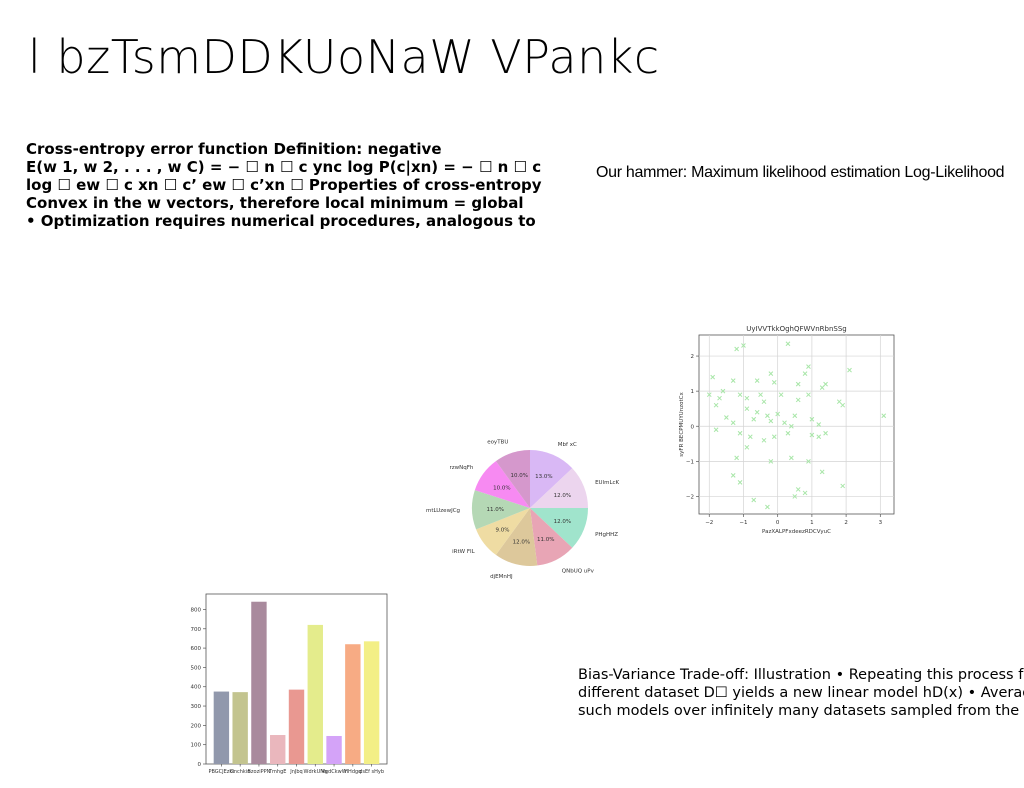 Image resolution: width=1024 pixels, height=788 pixels. I want to click on pie-slice-label: eoyTBU, so click(497, 442).